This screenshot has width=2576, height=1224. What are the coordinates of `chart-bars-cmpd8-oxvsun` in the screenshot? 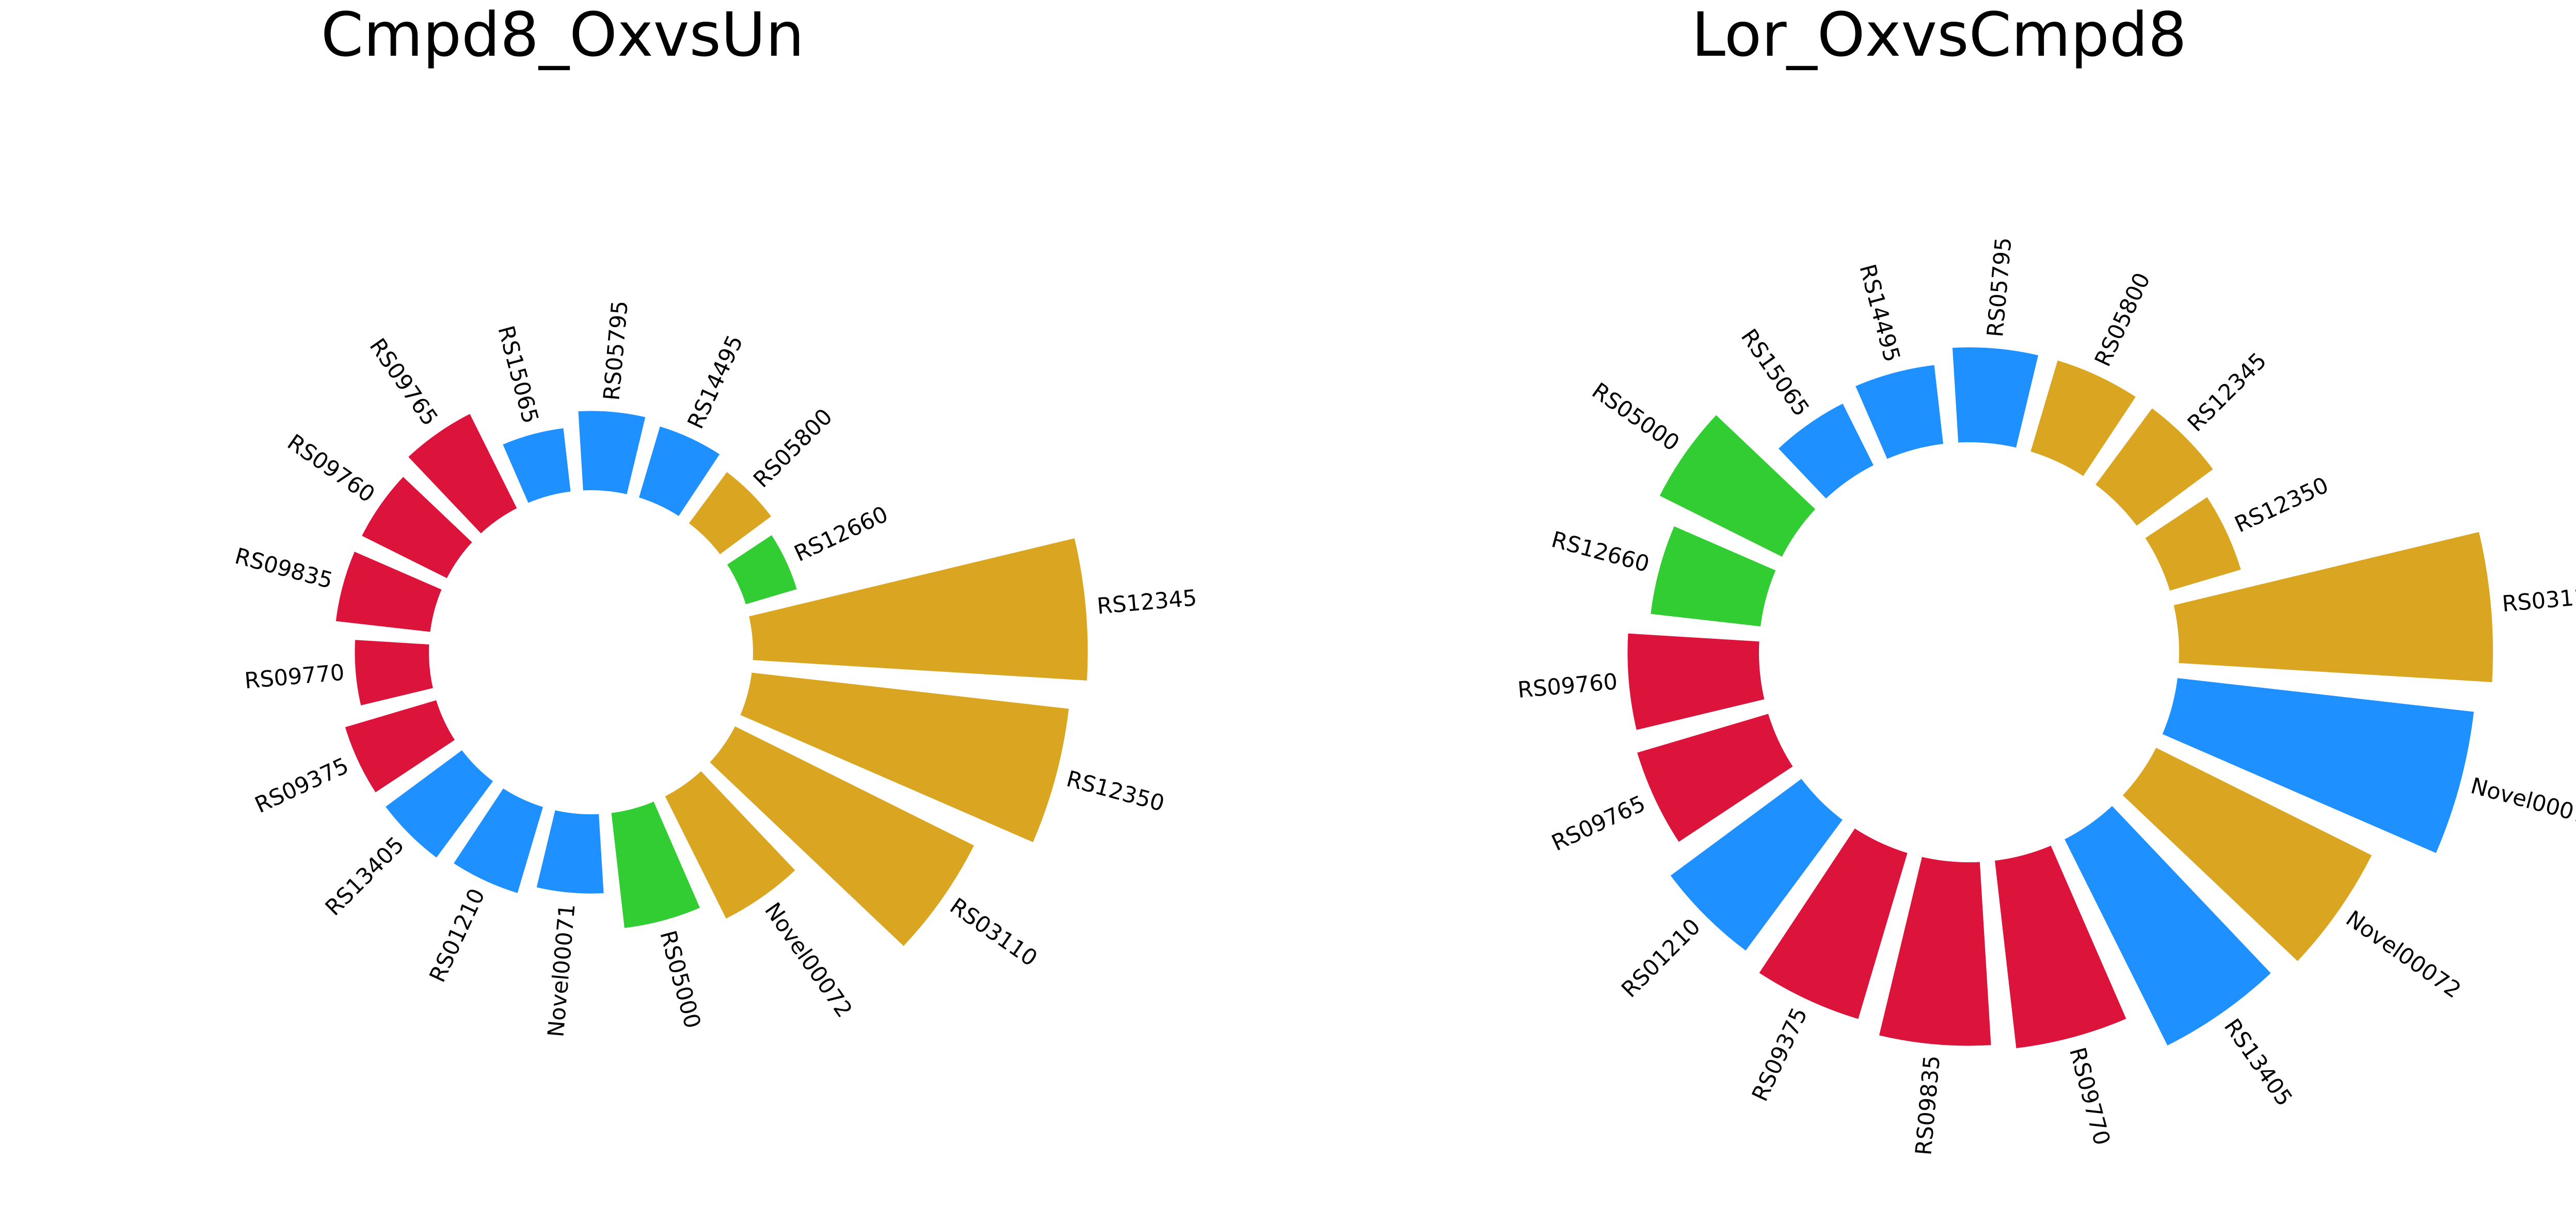 It's located at (711, 679).